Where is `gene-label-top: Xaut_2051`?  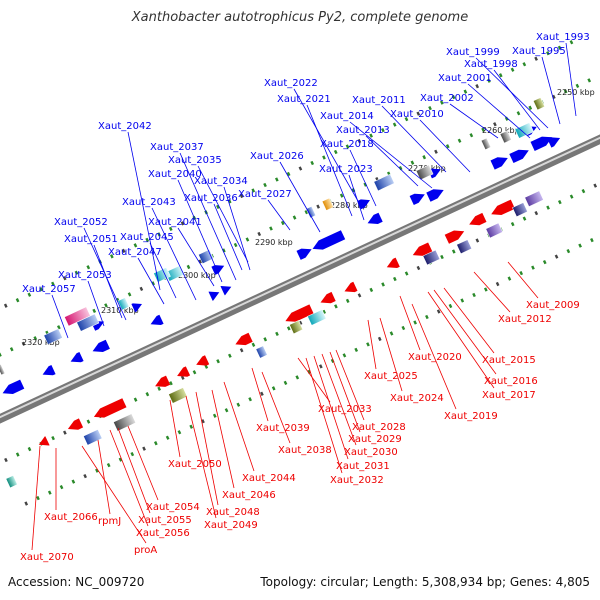 gene-label-top: Xaut_2051 is located at coordinates (91, 239).